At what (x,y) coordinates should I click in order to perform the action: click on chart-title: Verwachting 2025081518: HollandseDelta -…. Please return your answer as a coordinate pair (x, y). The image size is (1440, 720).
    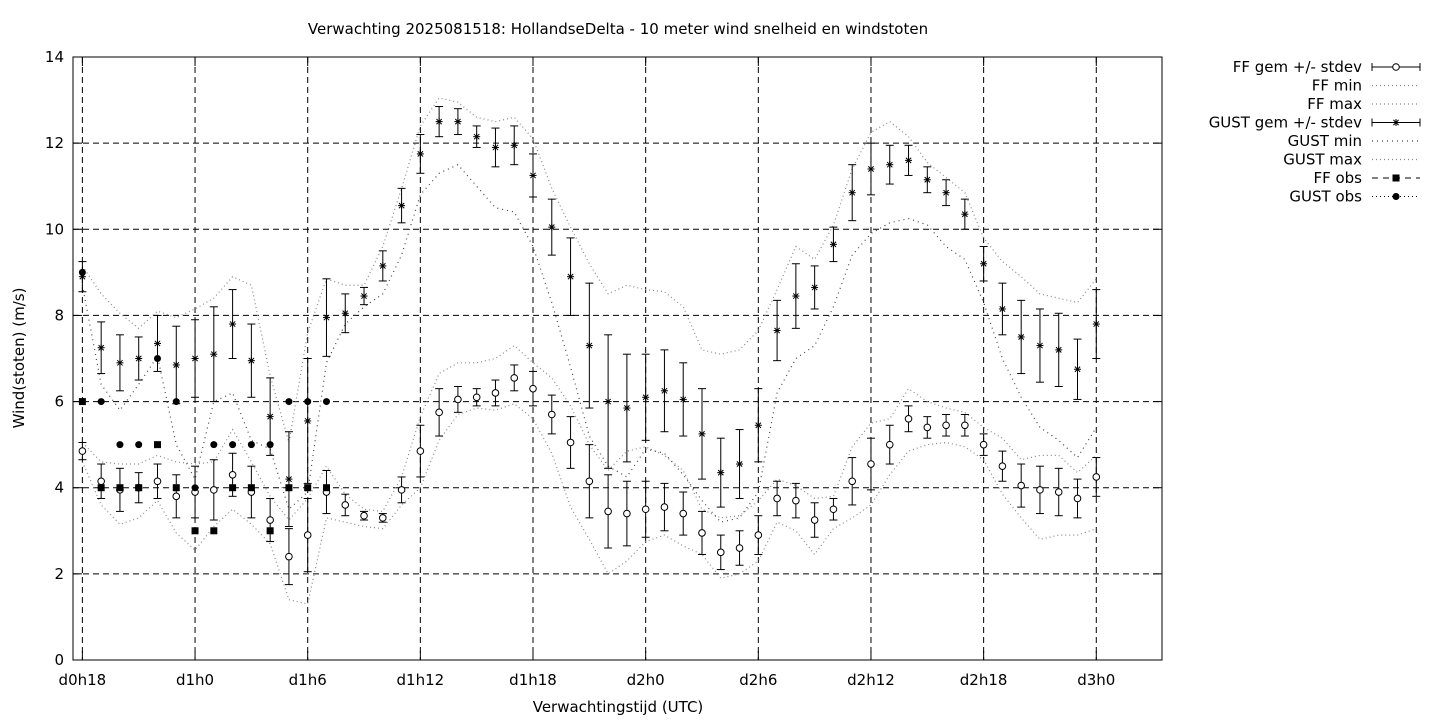
    Looking at the image, I should click on (618, 29).